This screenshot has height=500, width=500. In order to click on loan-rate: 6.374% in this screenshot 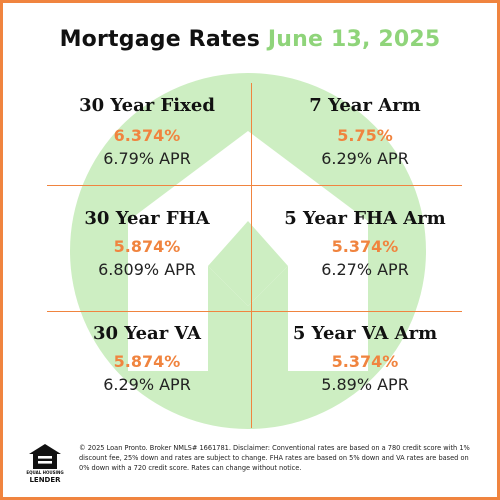, I will do `click(147, 135)`.